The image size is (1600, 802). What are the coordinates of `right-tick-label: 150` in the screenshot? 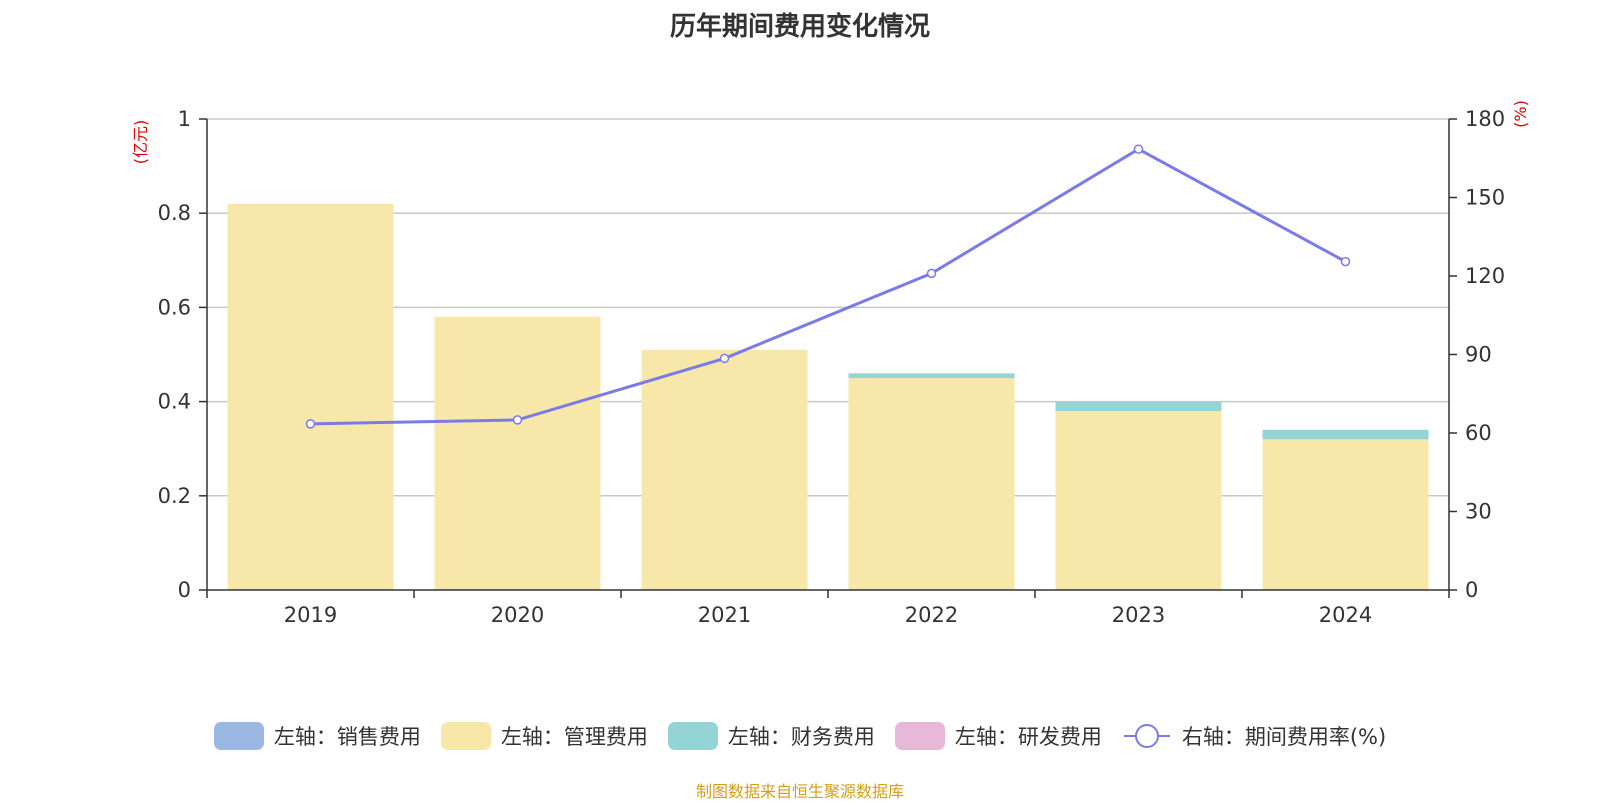 It's located at (1485, 198).